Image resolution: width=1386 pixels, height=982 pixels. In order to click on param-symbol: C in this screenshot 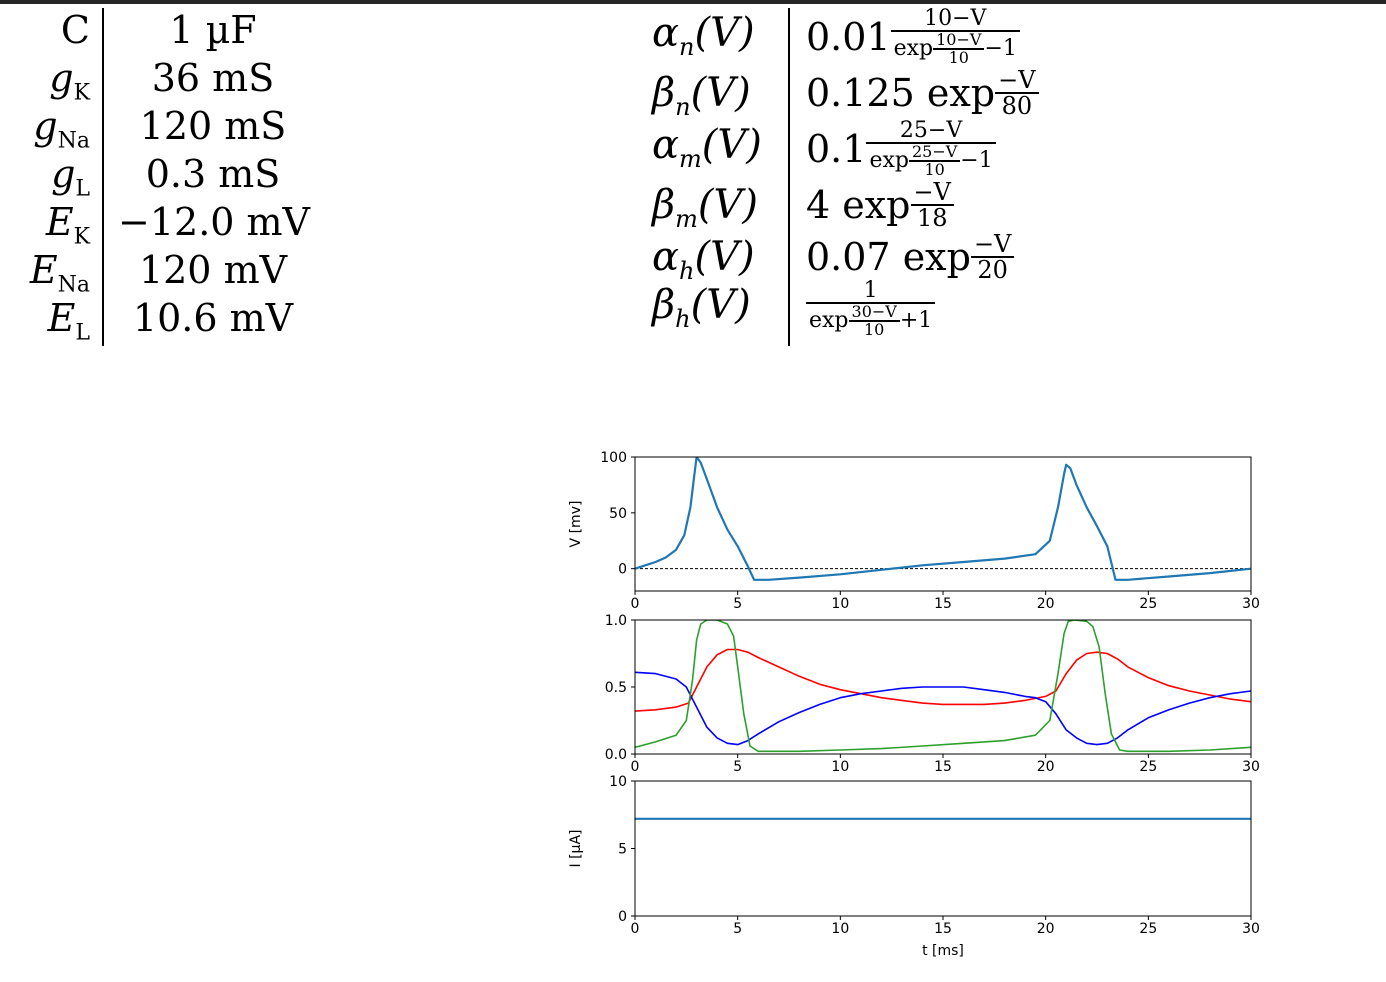, I will do `click(75, 30)`.